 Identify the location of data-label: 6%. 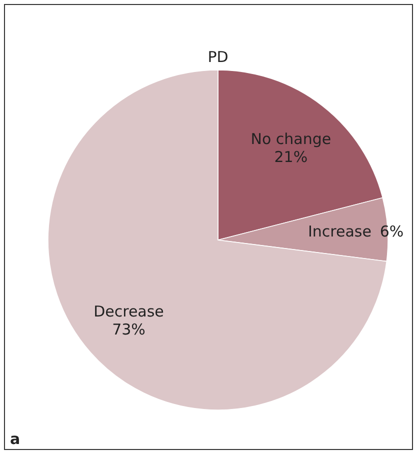
(392, 231).